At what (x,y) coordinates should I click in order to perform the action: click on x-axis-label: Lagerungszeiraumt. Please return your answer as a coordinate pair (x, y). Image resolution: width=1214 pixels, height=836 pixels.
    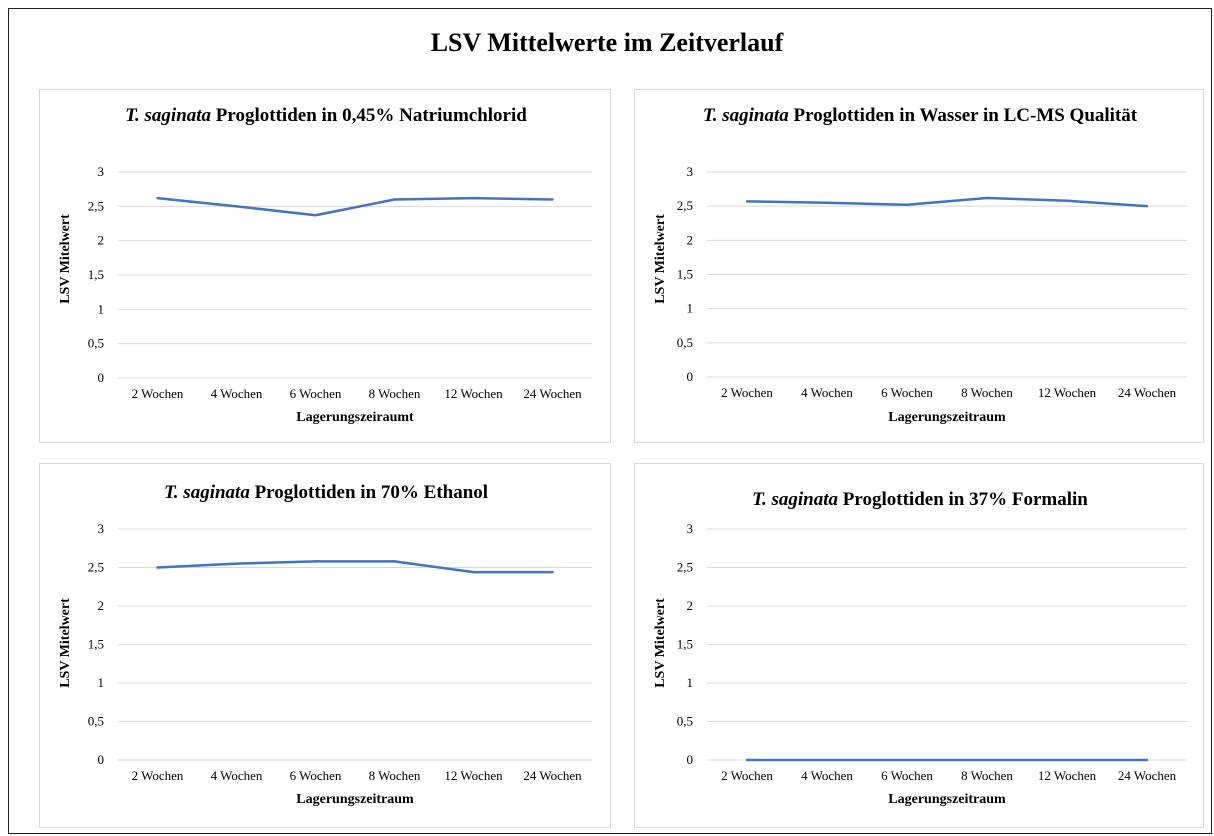
    Looking at the image, I should click on (355, 417).